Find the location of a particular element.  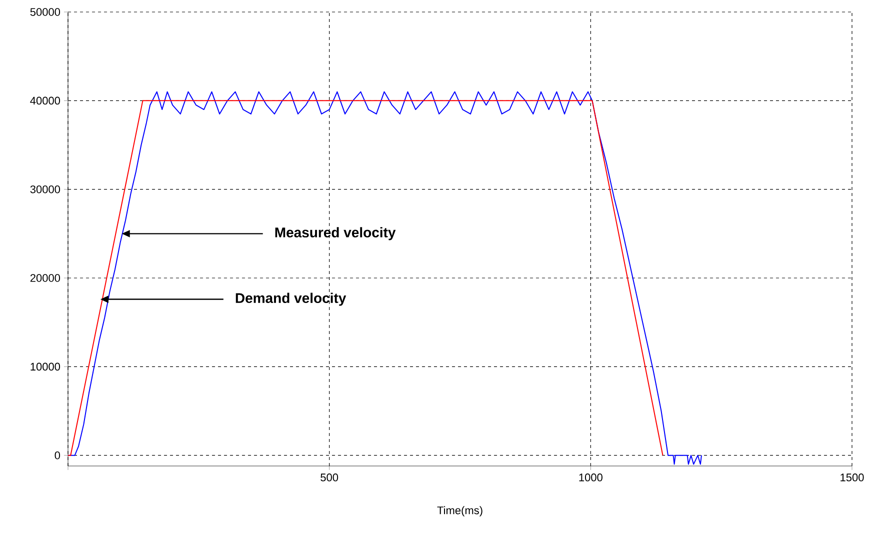

annotation: Measured velocity is located at coordinates (335, 233).